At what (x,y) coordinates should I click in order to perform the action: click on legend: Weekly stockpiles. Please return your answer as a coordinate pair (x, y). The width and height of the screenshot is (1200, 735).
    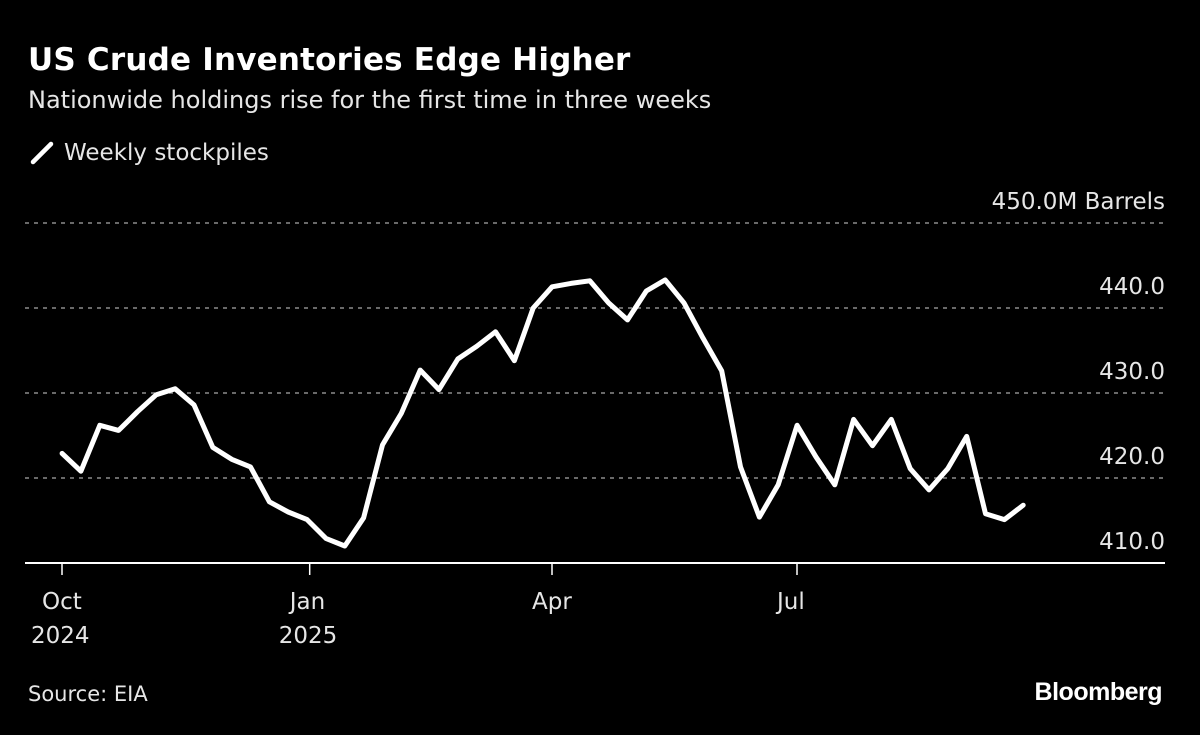
    Looking at the image, I should click on (149, 153).